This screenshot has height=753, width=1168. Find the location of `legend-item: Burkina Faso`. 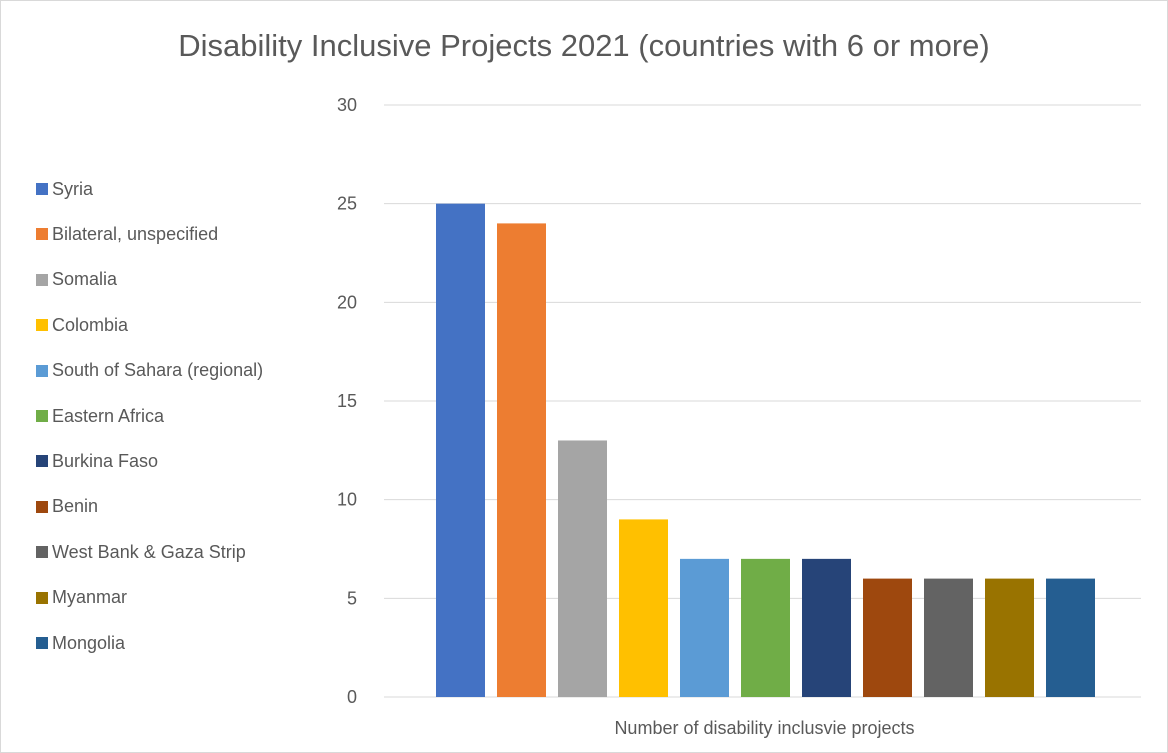

legend-item: Burkina Faso is located at coordinates (97, 461).